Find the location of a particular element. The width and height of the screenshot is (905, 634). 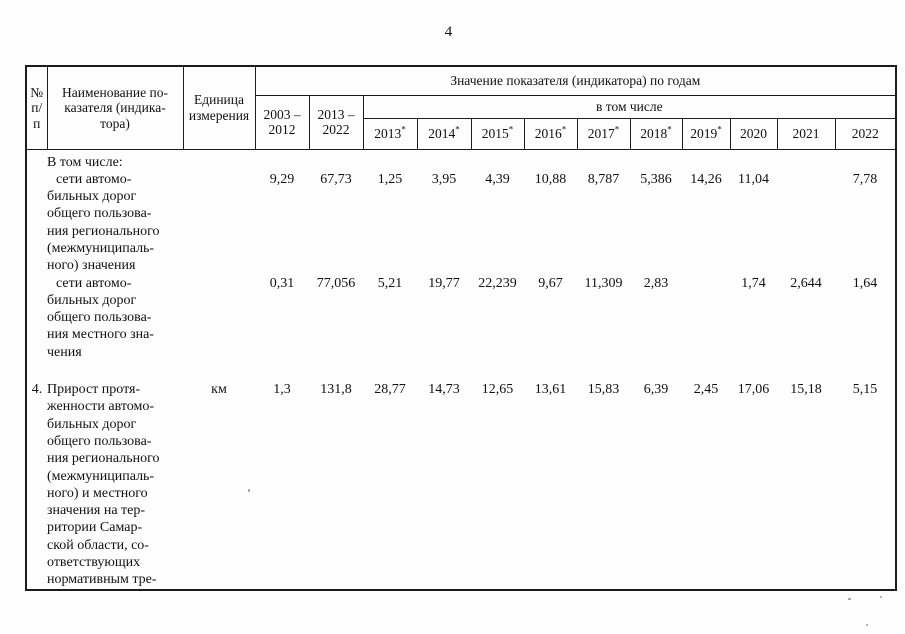

year-value: 5,15 is located at coordinates (865, 390).